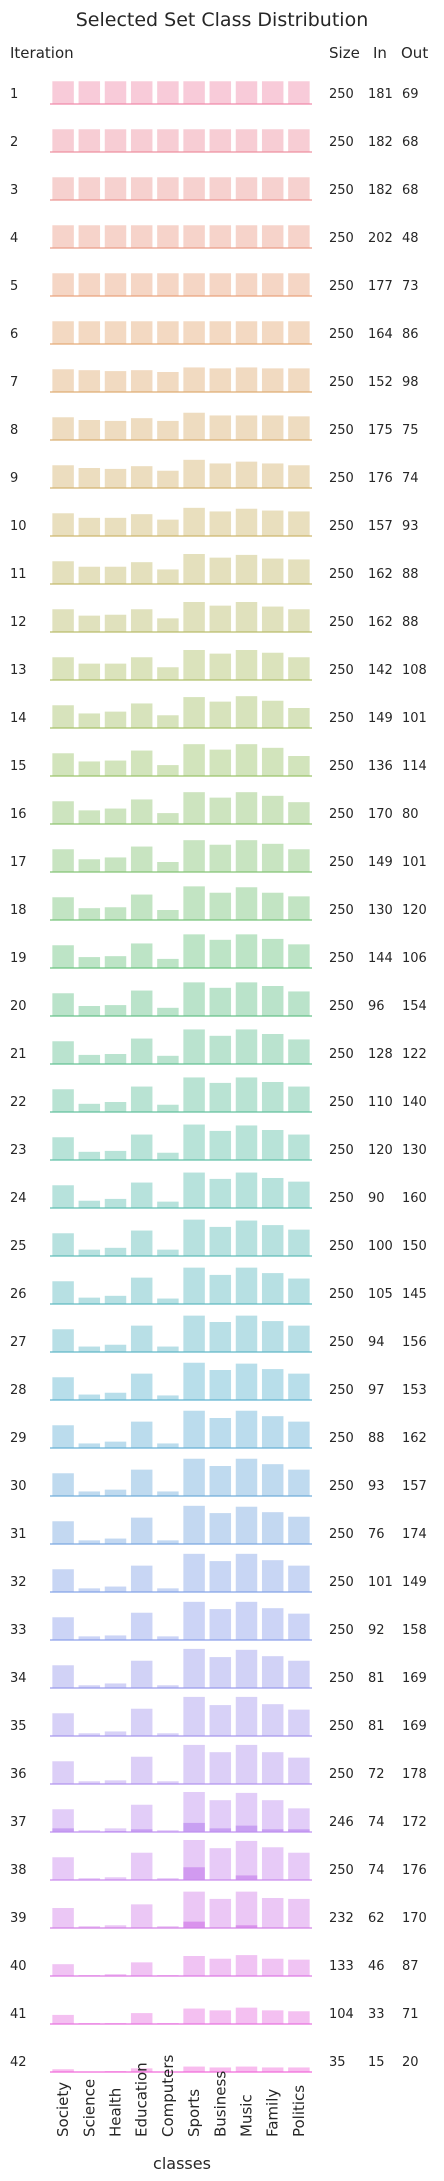 The height and width of the screenshot is (2181, 444). I want to click on in-value: 202, so click(380, 238).